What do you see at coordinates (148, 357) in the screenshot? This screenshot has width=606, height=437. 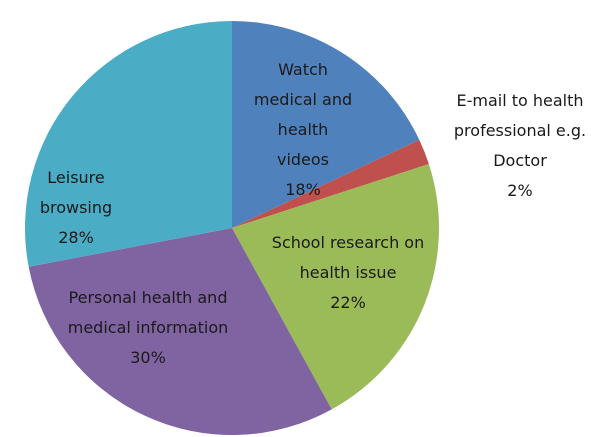 I see `value-label: 30%` at bounding box center [148, 357].